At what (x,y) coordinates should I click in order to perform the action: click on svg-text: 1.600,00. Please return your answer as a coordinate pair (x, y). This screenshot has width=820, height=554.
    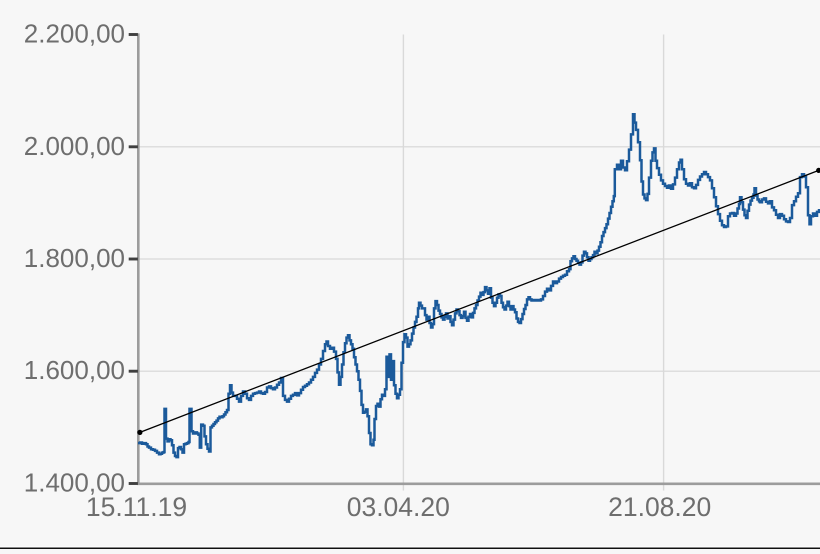
    Looking at the image, I should click on (74, 370).